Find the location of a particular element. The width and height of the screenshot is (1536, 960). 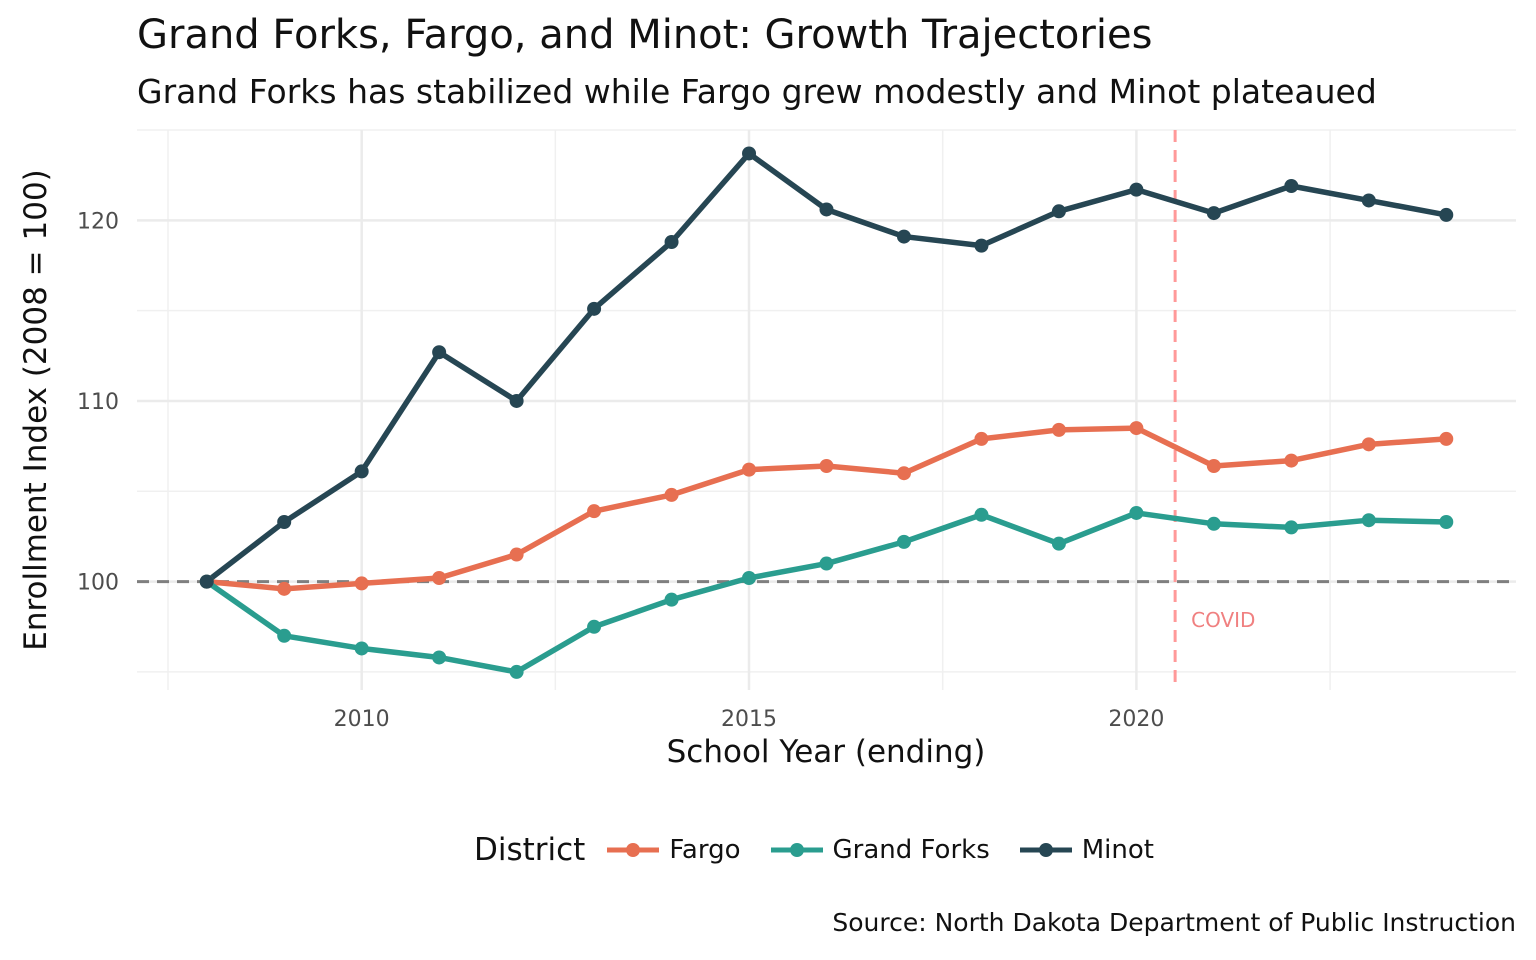

legend-label-fargo: Fargo is located at coordinates (705, 850).